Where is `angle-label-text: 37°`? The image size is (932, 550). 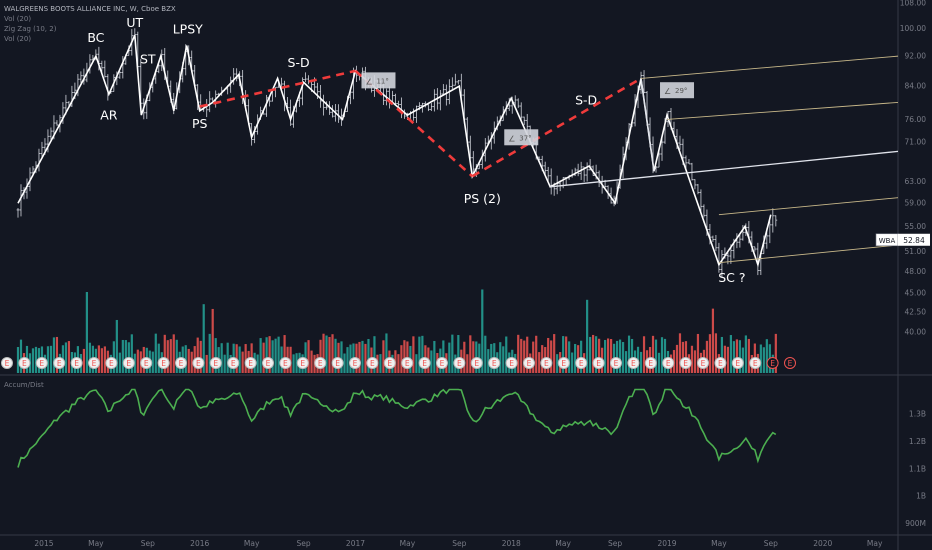
angle-label-text: 37° is located at coordinates (525, 138).